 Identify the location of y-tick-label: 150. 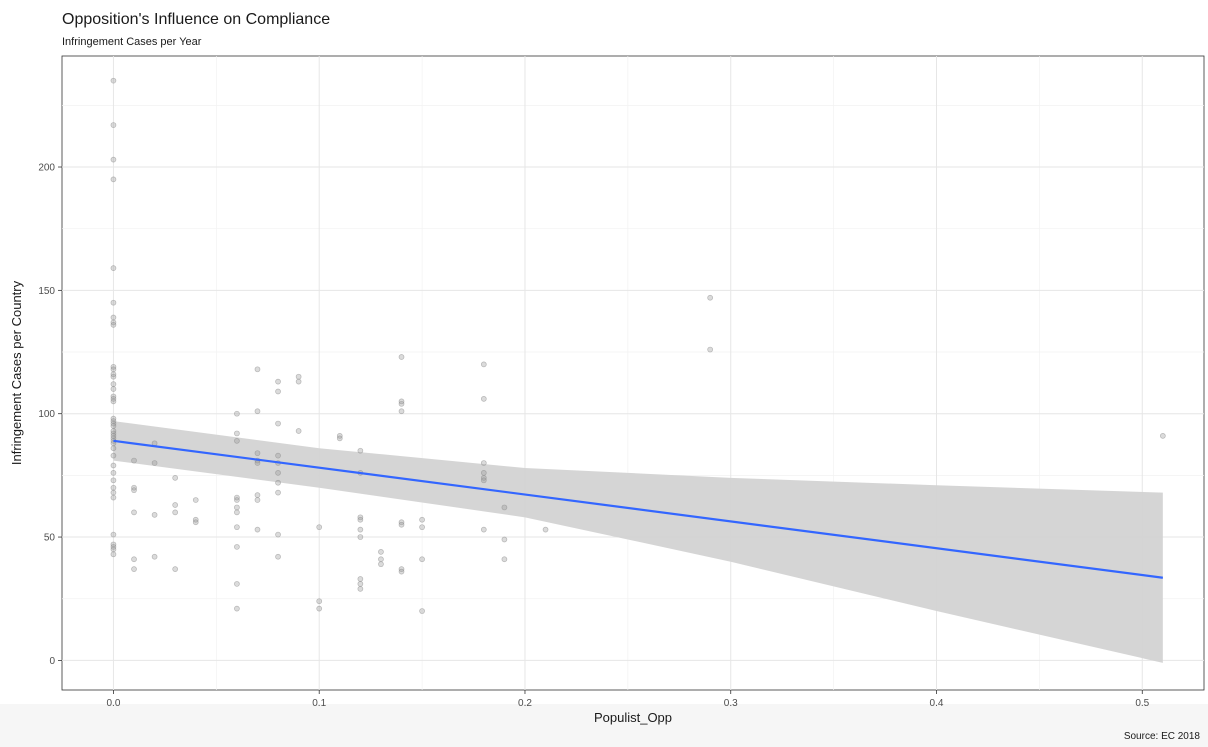
(46, 291).